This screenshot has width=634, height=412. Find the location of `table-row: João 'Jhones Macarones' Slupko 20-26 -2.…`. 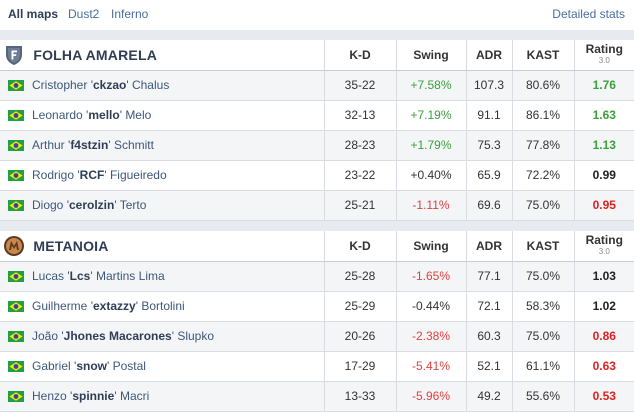

table-row: João 'Jhones Macarones' Slupko 20-26 -2.… is located at coordinates (317, 336).